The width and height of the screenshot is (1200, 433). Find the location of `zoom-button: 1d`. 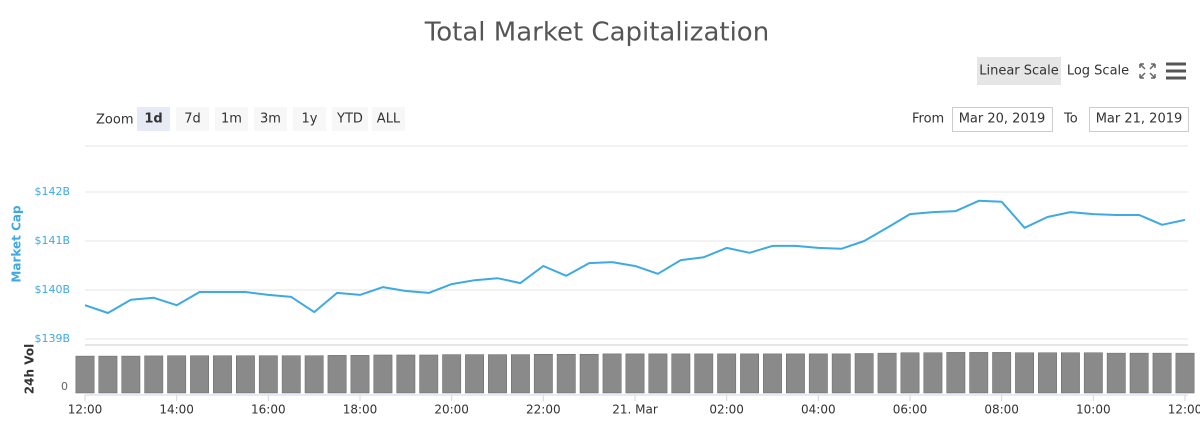

zoom-button: 1d is located at coordinates (153, 119).